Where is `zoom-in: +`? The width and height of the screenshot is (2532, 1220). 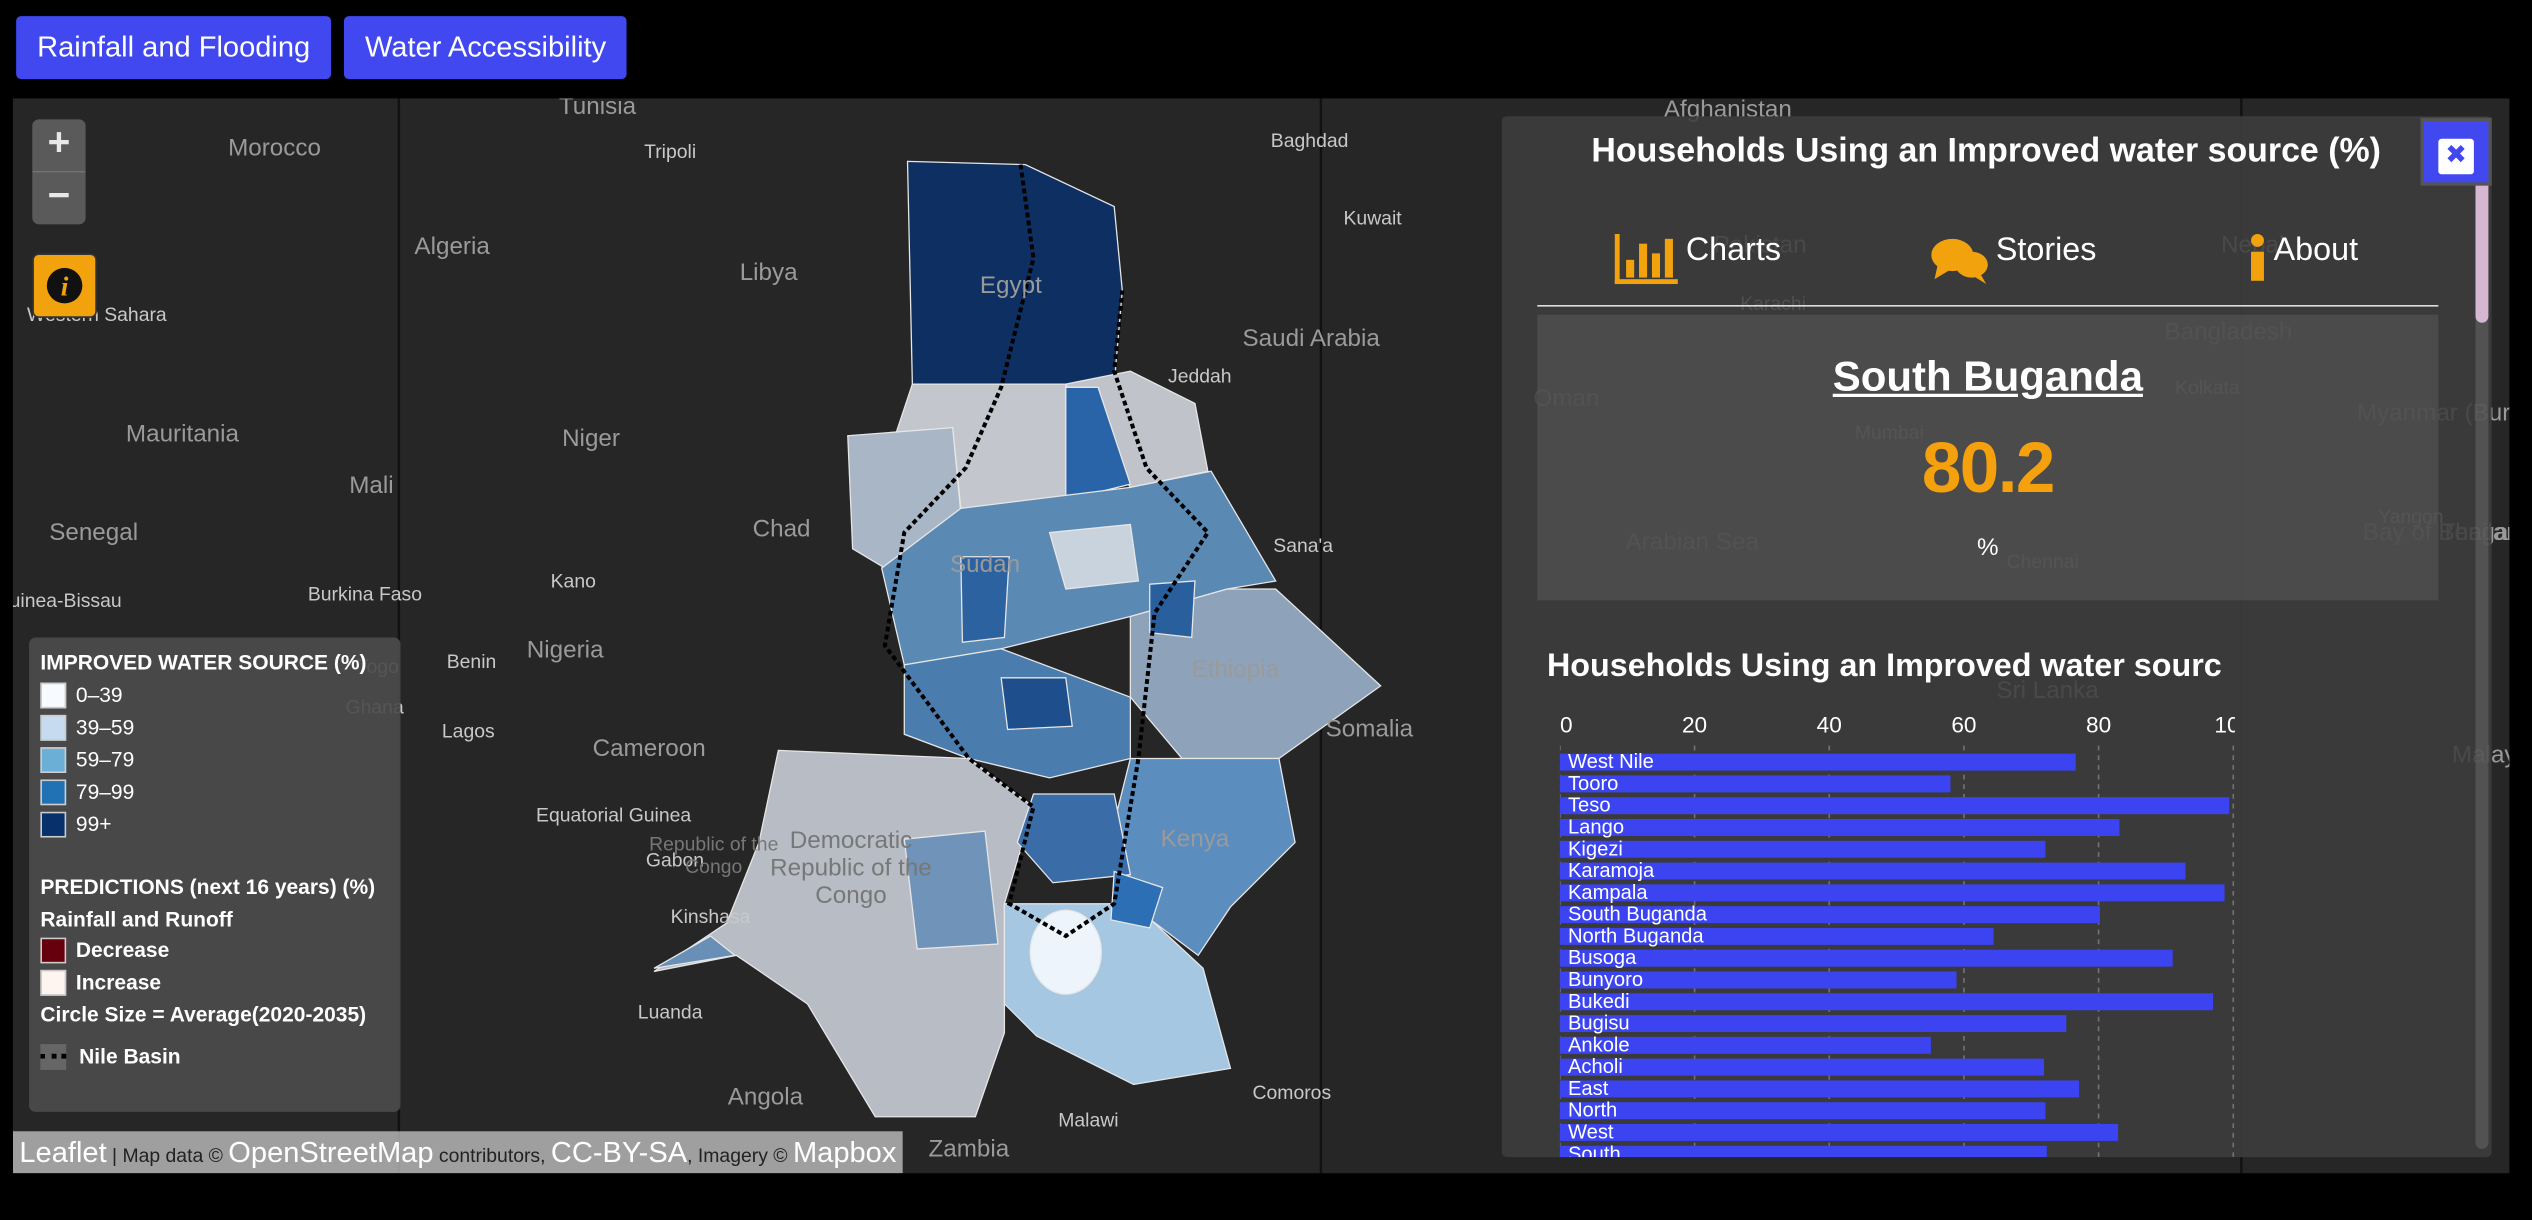
zoom-in: + is located at coordinates (59, 146).